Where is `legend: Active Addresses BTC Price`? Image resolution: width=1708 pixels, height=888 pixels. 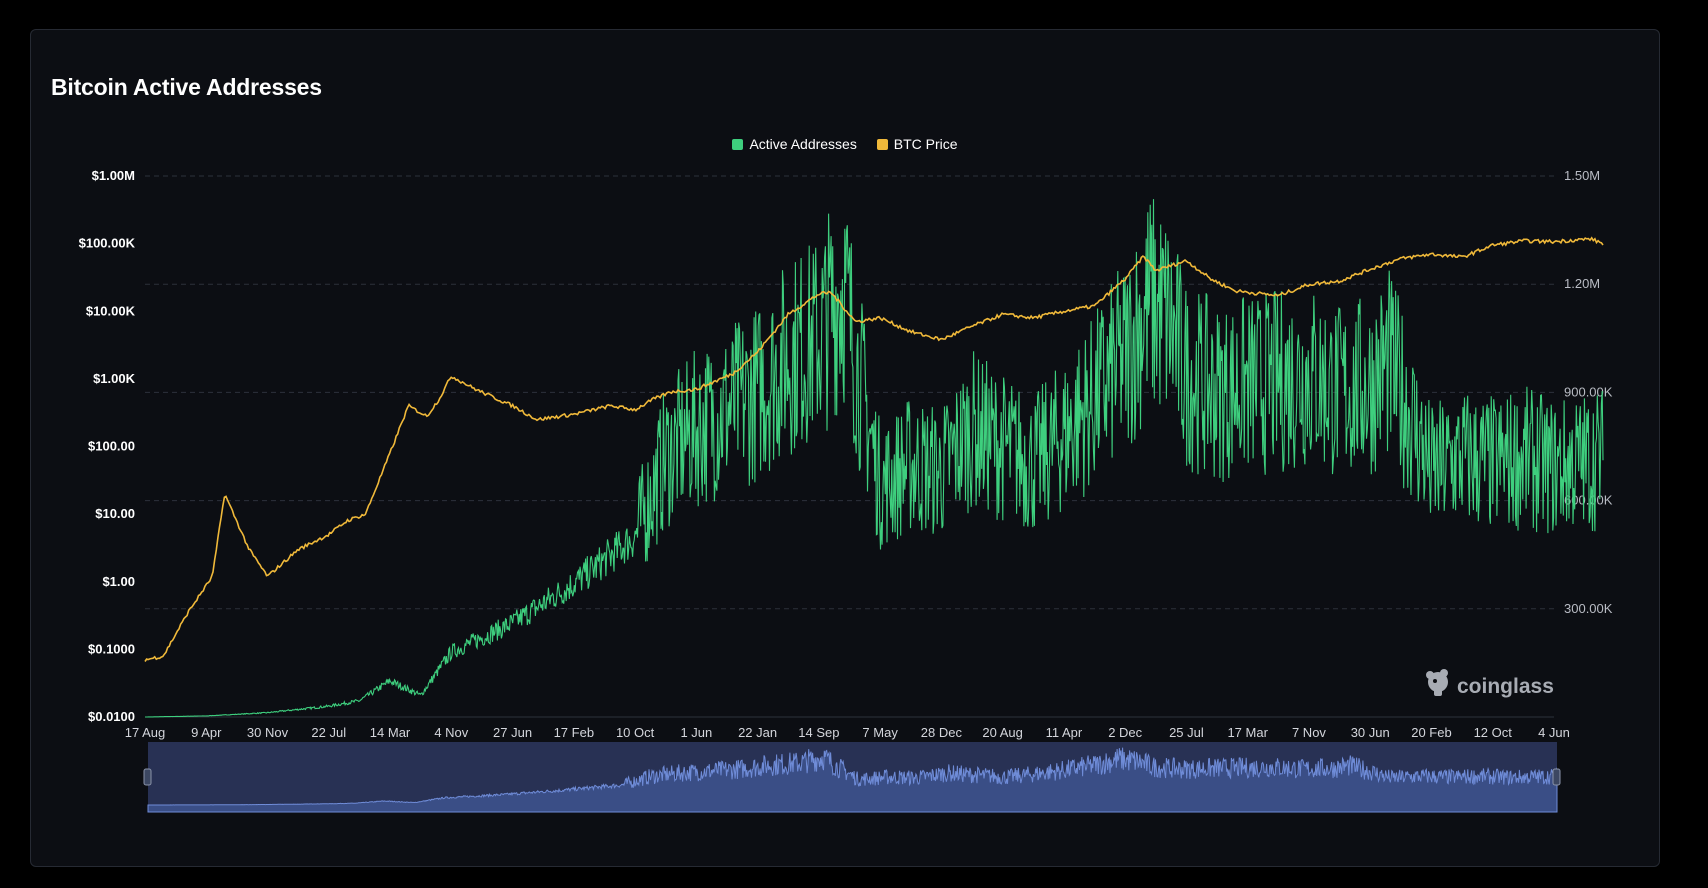
legend: Active Addresses BTC Price is located at coordinates (845, 144).